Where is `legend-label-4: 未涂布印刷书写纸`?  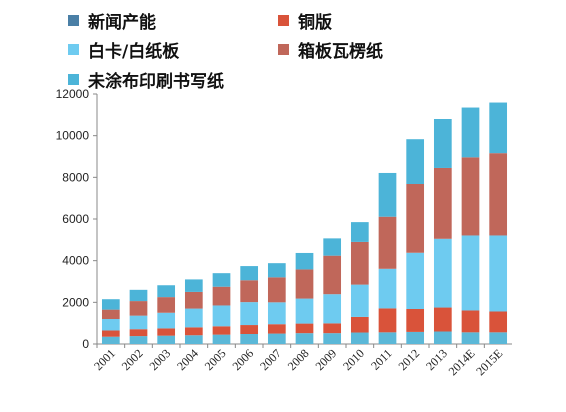
legend-label-4: 未涂布印刷书写纸 is located at coordinates (156, 82).